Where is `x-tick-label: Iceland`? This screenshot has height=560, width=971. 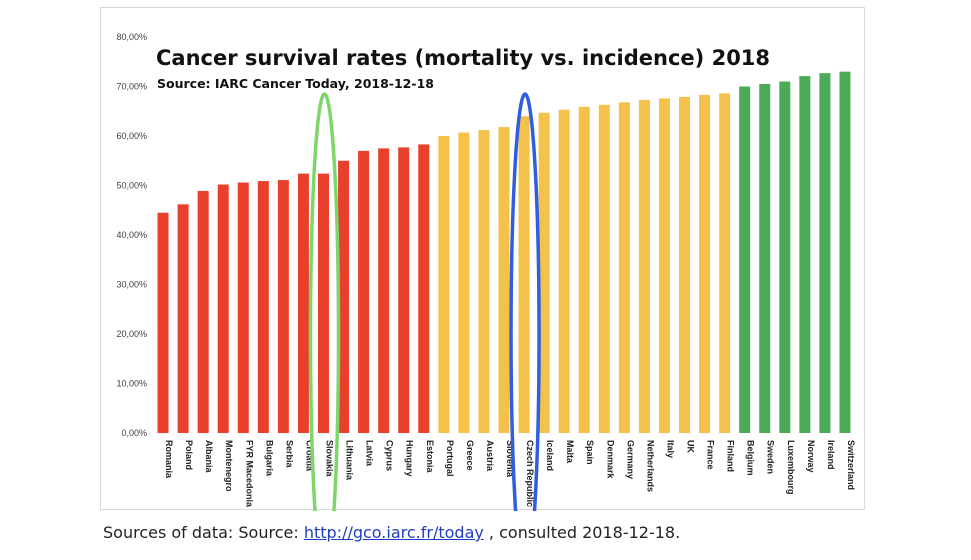
x-tick-label: Iceland is located at coordinates (550, 455).